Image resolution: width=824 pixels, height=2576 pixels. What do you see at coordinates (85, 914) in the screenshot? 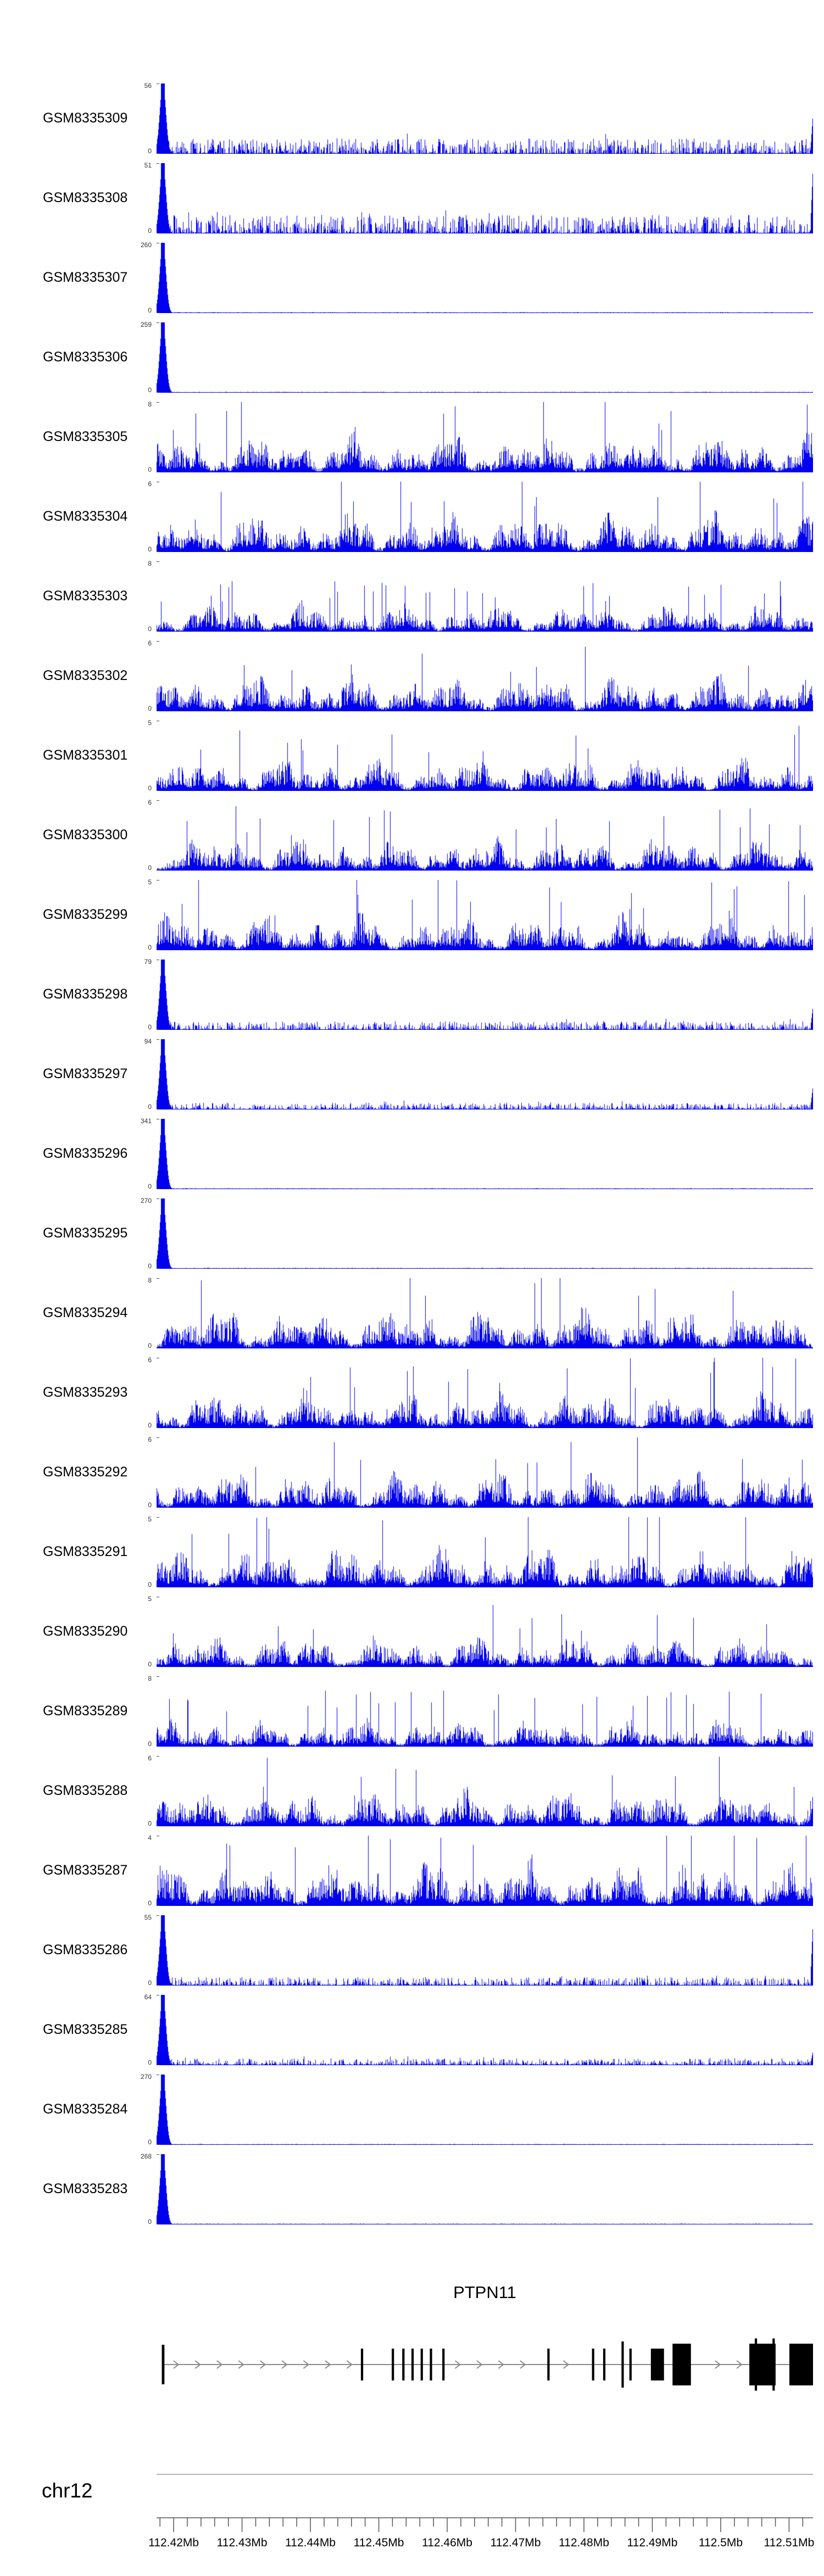
I see `track-label: GSM8335299` at bounding box center [85, 914].